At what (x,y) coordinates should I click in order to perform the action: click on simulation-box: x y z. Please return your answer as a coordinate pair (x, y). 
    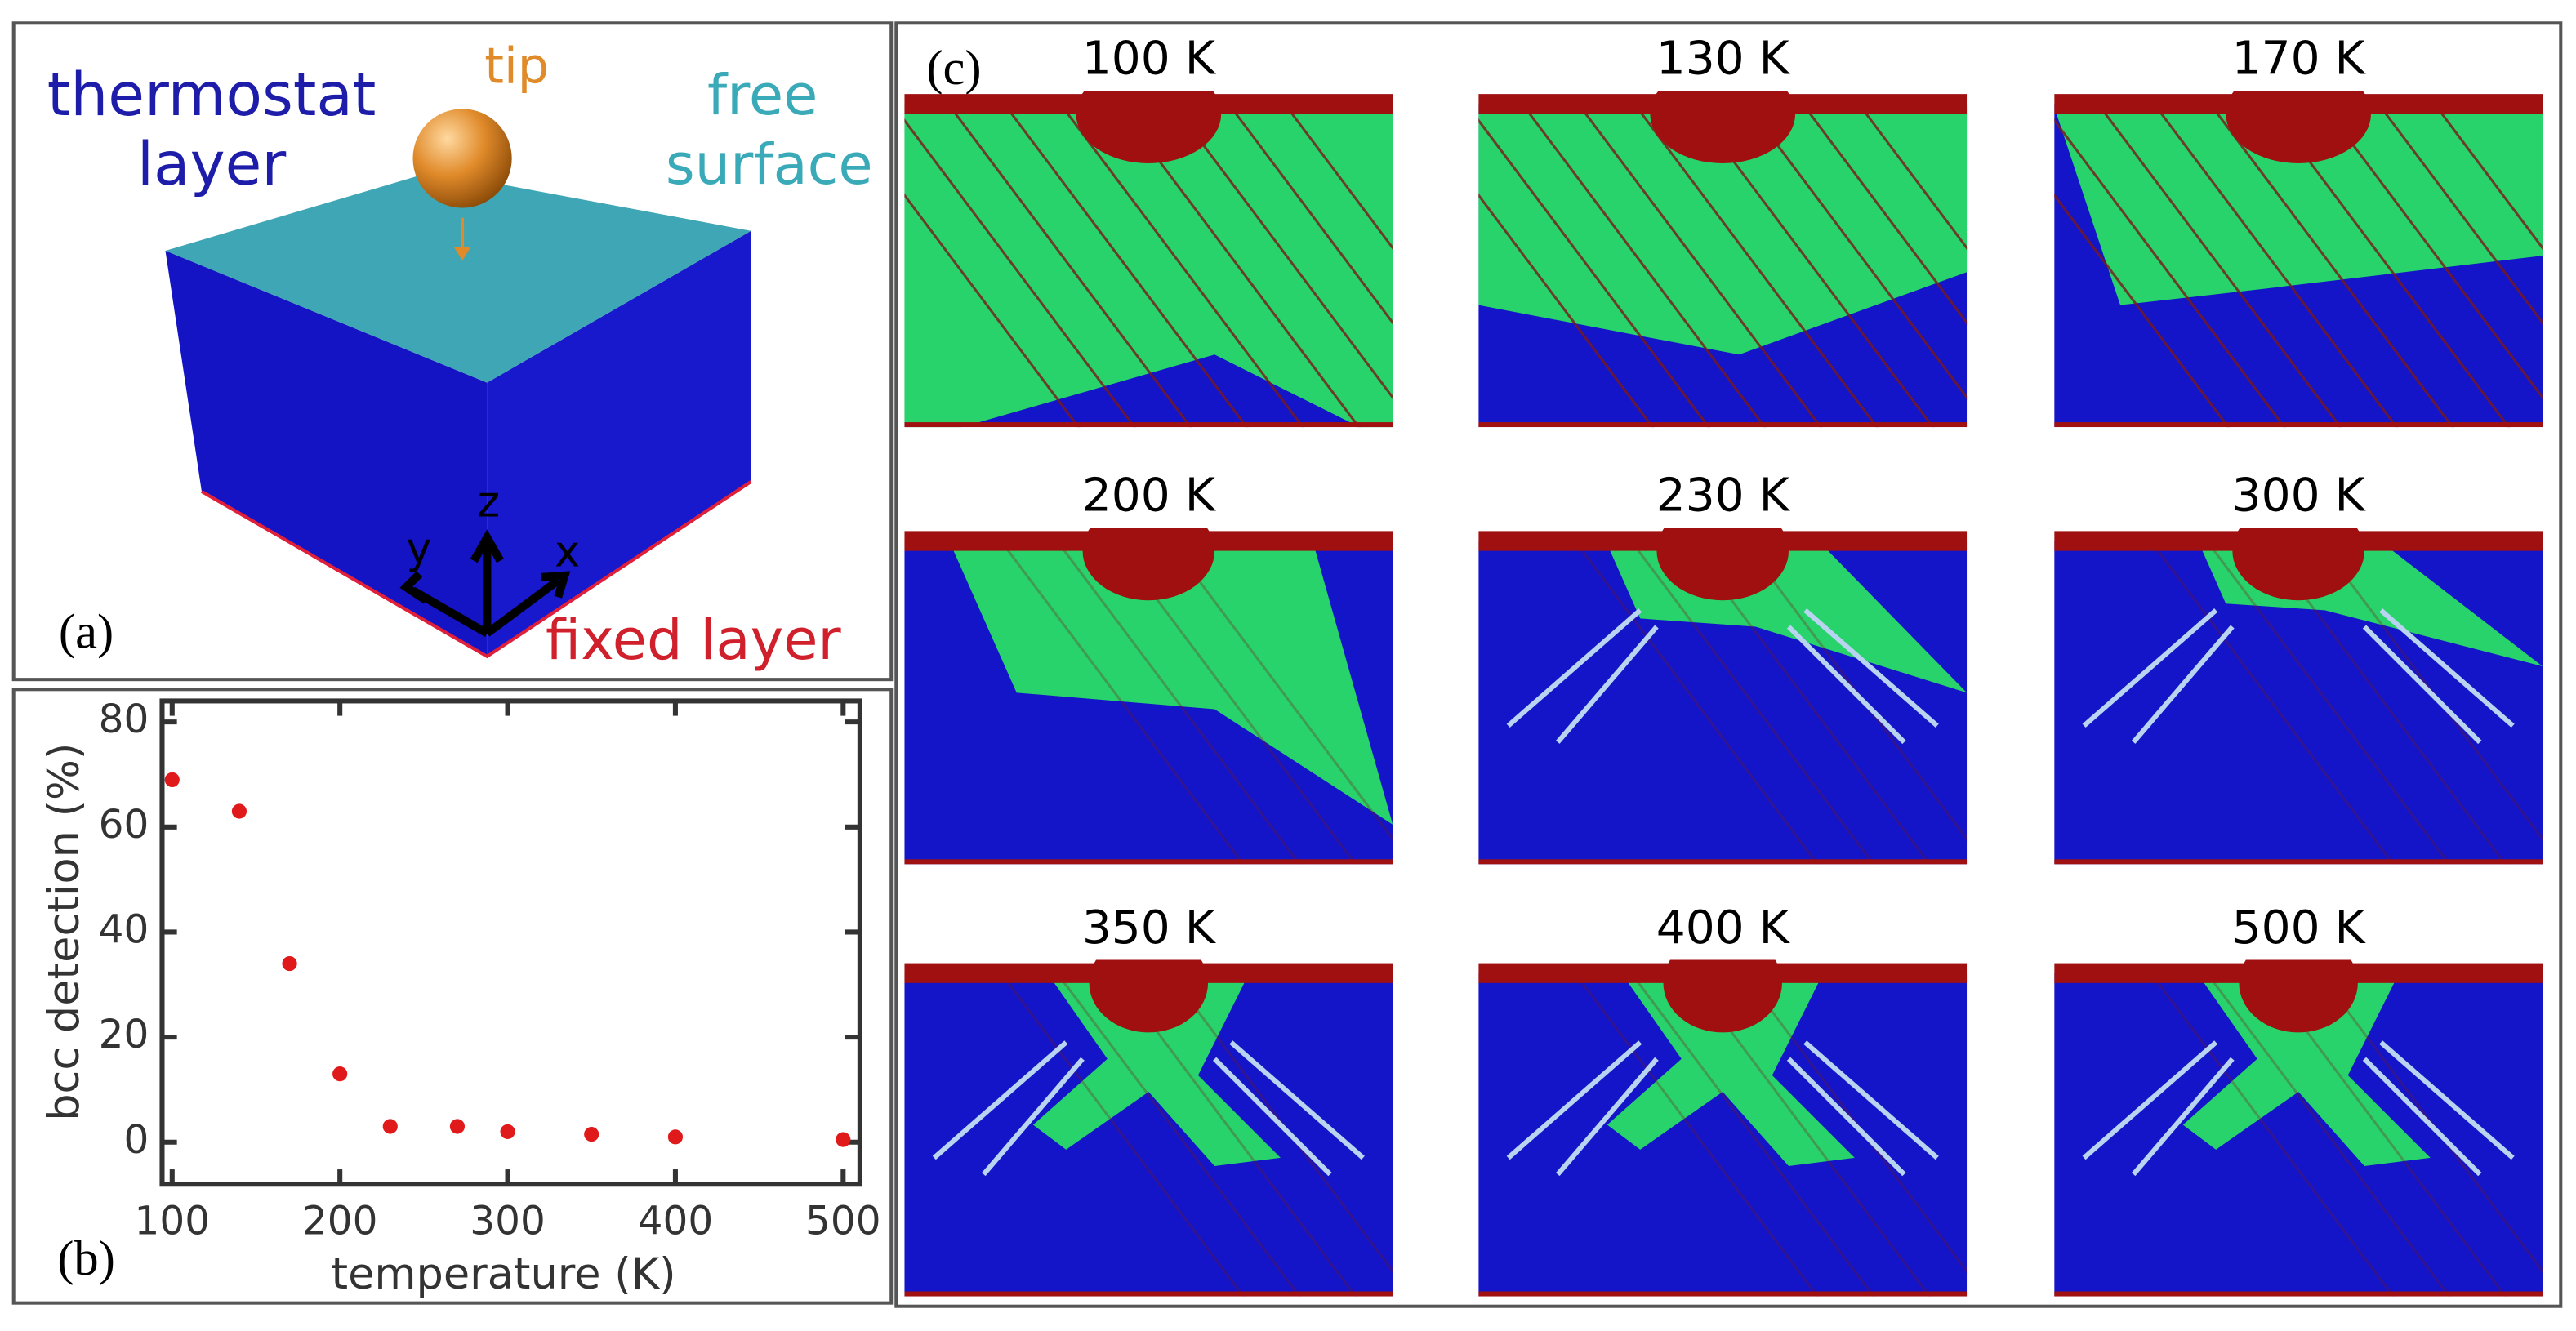
    Looking at the image, I should click on (458, 384).